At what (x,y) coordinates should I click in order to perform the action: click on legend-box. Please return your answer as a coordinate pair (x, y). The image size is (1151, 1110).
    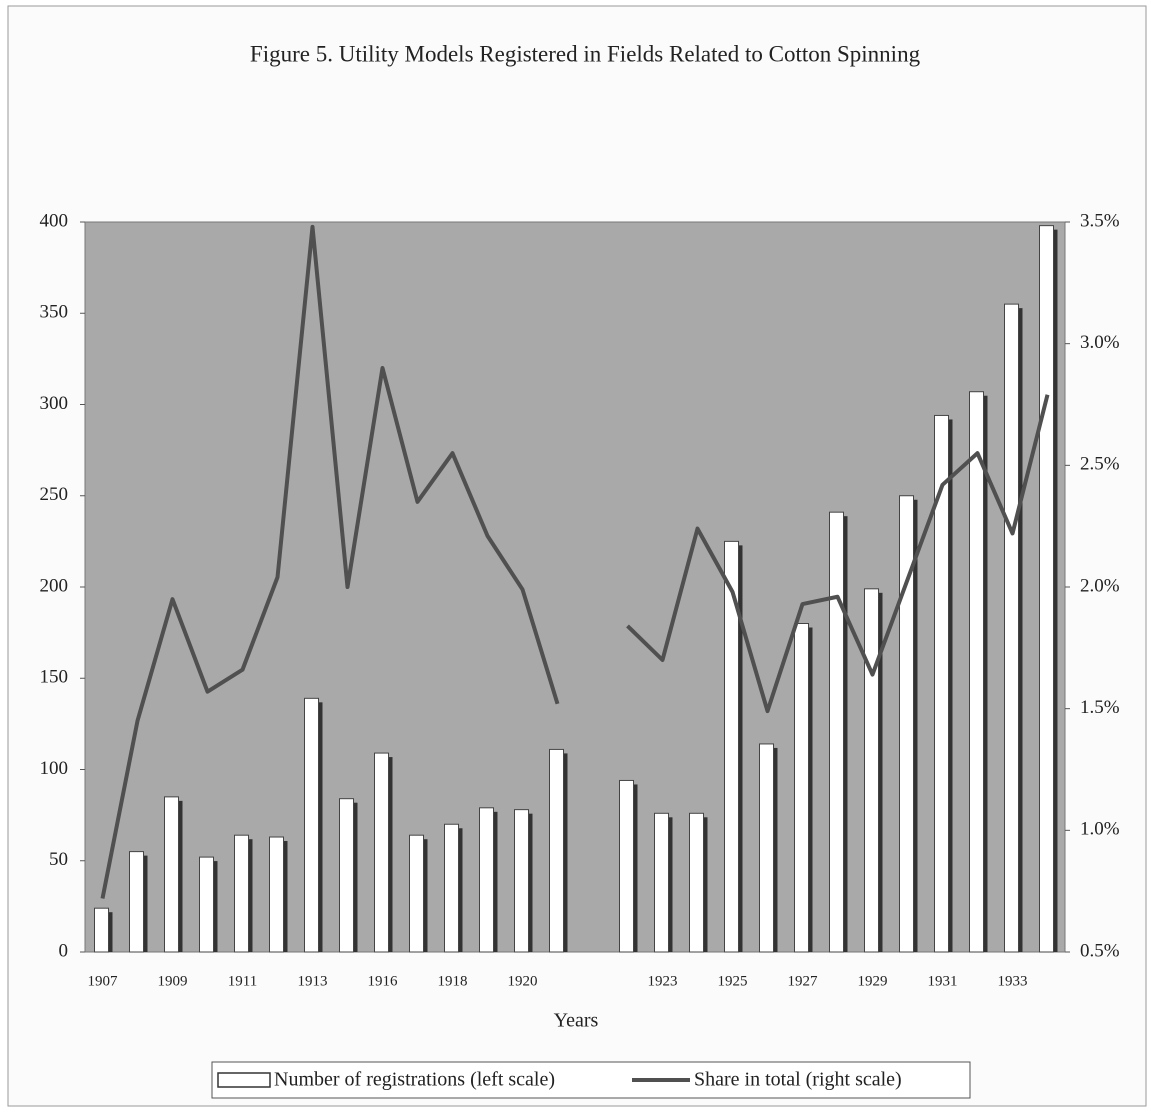
    Looking at the image, I should click on (591, 1080).